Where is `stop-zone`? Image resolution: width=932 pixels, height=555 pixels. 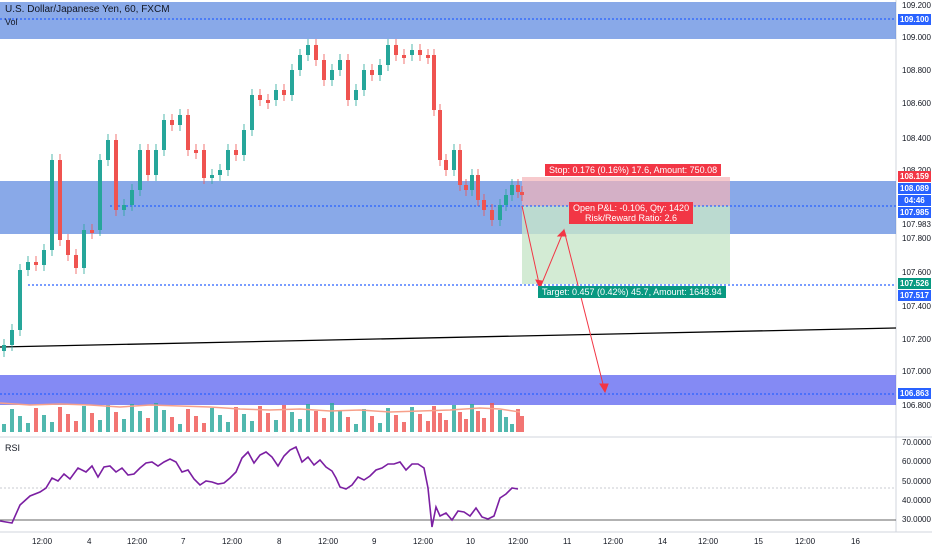 stop-zone is located at coordinates (626, 191).